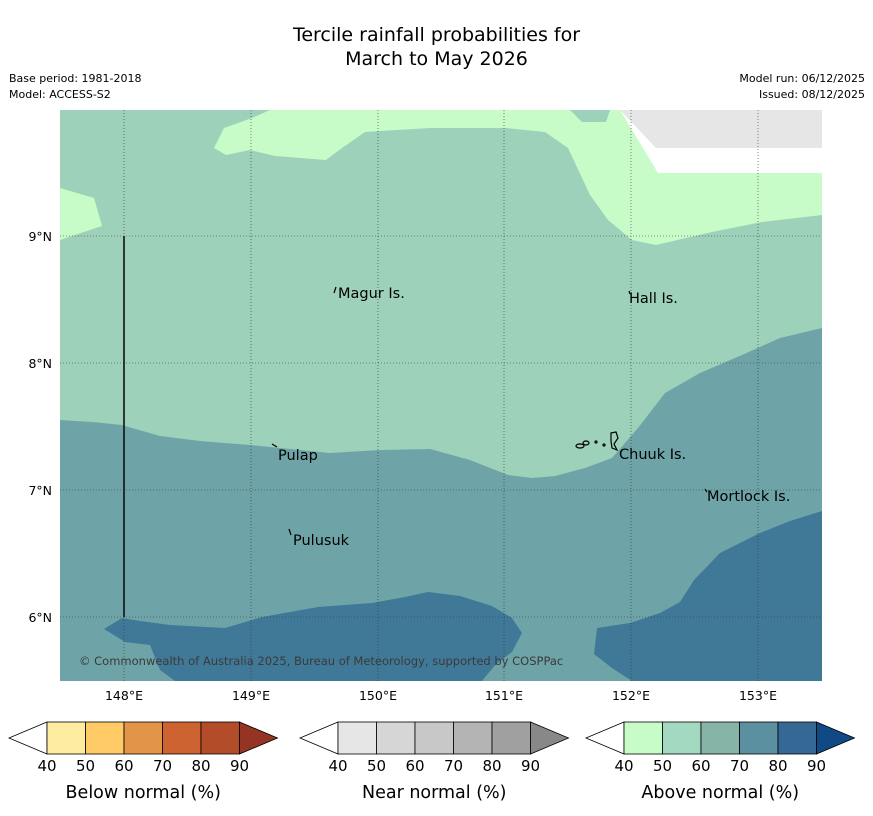 The image size is (873, 816). What do you see at coordinates (441, 695) in the screenshot?
I see `lon-tick-labels: 148°E 149°E 150°E 151°E 152°E 153°E` at bounding box center [441, 695].